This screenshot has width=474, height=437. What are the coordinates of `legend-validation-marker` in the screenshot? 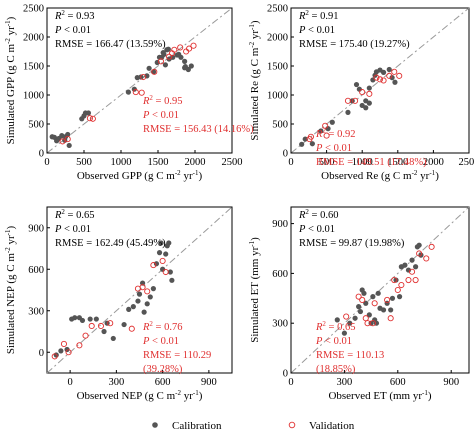 It's located at (292, 425).